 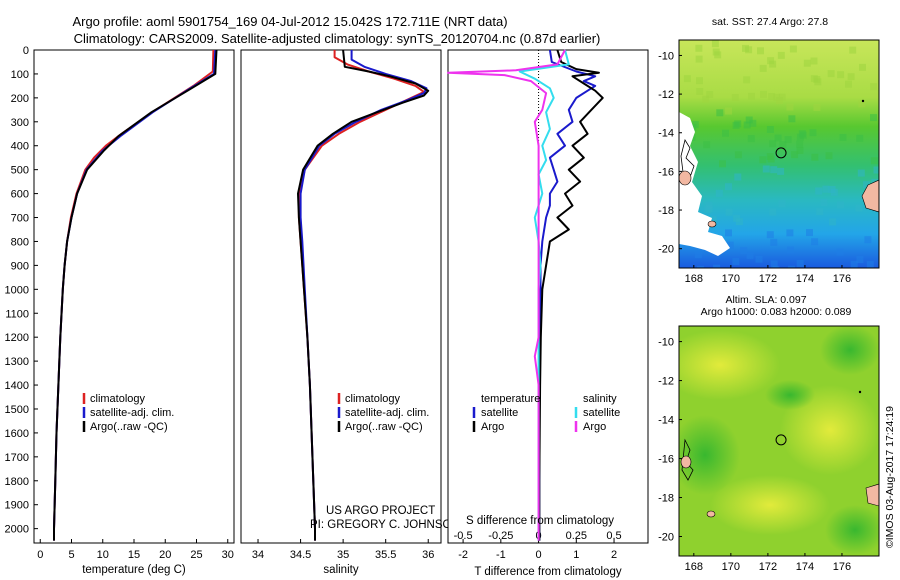 What do you see at coordinates (17, 362) in the screenshot?
I see `depth-tick-label: 1300` at bounding box center [17, 362].